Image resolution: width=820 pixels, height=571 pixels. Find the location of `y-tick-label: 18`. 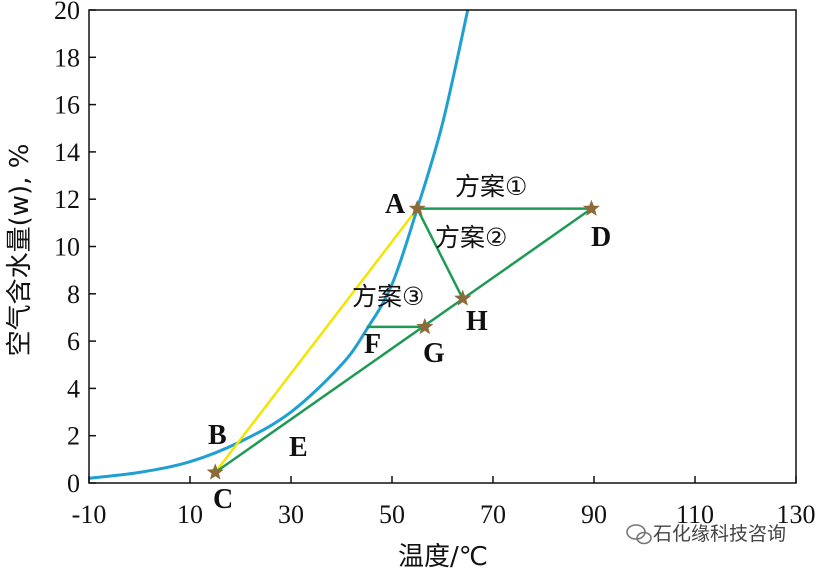

y-tick-label: 18 is located at coordinates (67, 57).